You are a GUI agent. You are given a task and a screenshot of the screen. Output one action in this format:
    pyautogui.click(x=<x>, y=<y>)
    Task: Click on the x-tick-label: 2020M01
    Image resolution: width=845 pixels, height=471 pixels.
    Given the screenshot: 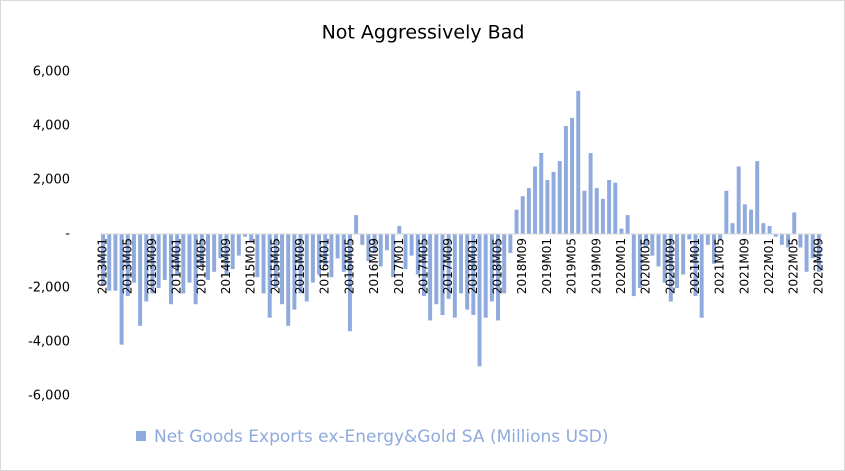 What is the action you would take?
    pyautogui.click(x=621, y=266)
    